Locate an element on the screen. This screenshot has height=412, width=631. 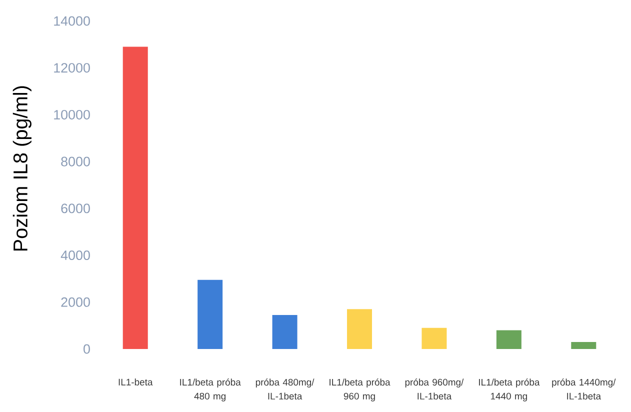
x-tick-label: próba 480mg/ IL-1beta is located at coordinates (285, 389).